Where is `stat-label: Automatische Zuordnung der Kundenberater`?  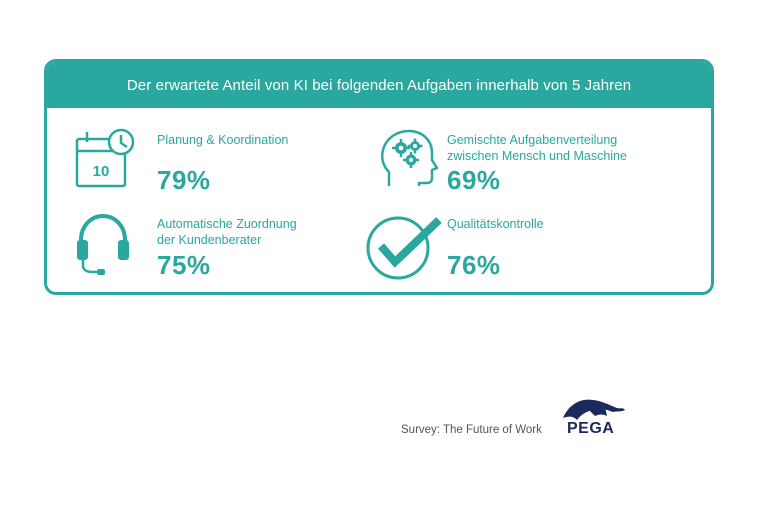
stat-label: Automatische Zuordnung der Kundenberater is located at coordinates (227, 232).